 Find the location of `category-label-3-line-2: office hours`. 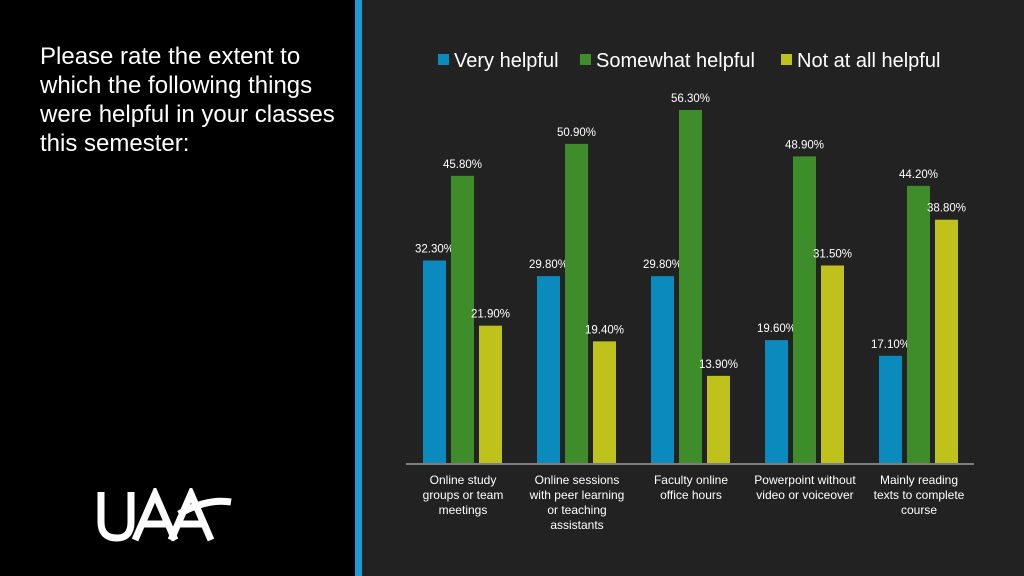

category-label-3-line-2: office hours is located at coordinates (691, 495).